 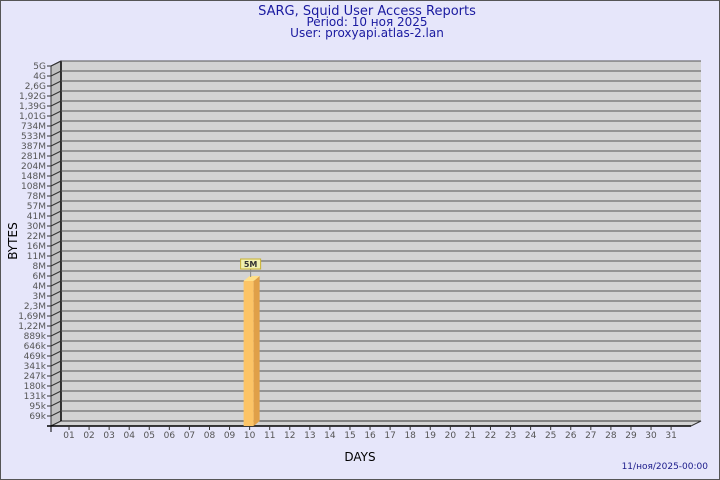 I want to click on x-tick-label: 31, so click(x=670, y=436).